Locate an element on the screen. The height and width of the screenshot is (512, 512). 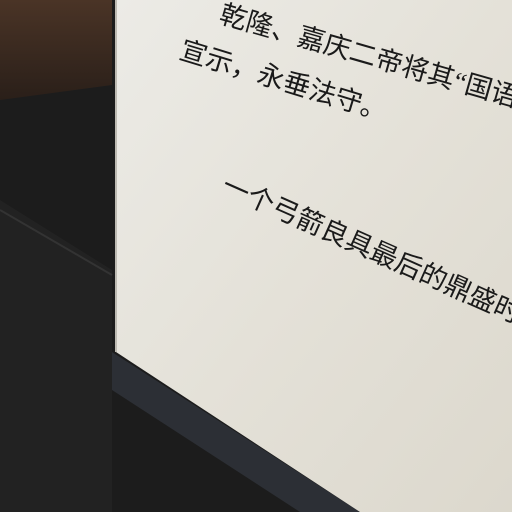
floor is located at coordinates (56, 356).